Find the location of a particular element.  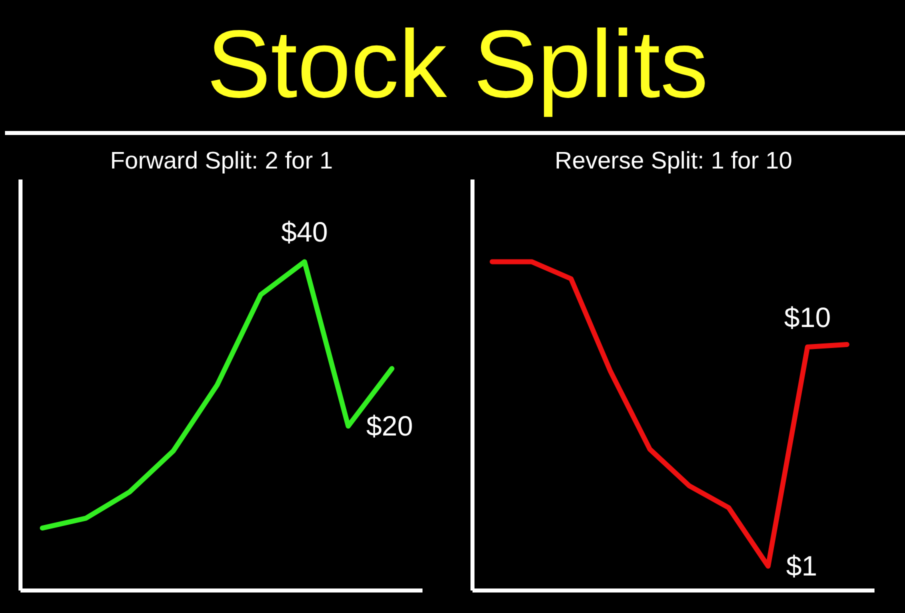

chart-subtitle: Forward Split: 2 for 1 is located at coordinates (221, 161).